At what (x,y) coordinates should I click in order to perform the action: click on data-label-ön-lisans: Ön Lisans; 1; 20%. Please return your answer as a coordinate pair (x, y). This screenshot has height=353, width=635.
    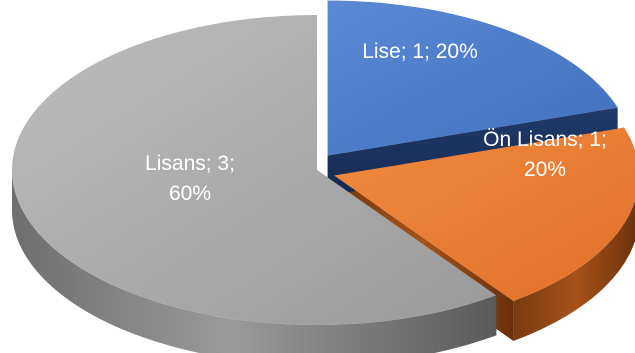
    Looking at the image, I should click on (545, 154).